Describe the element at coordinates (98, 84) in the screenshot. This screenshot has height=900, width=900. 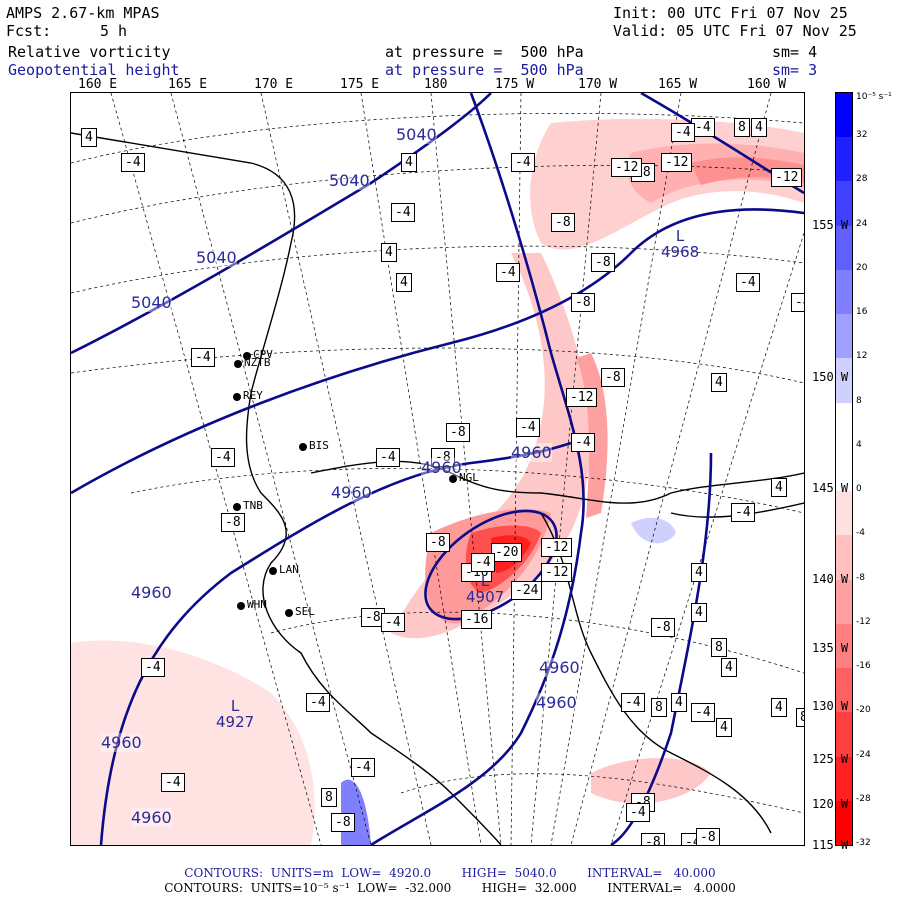
I see `longitude-label: 160 E` at that location.